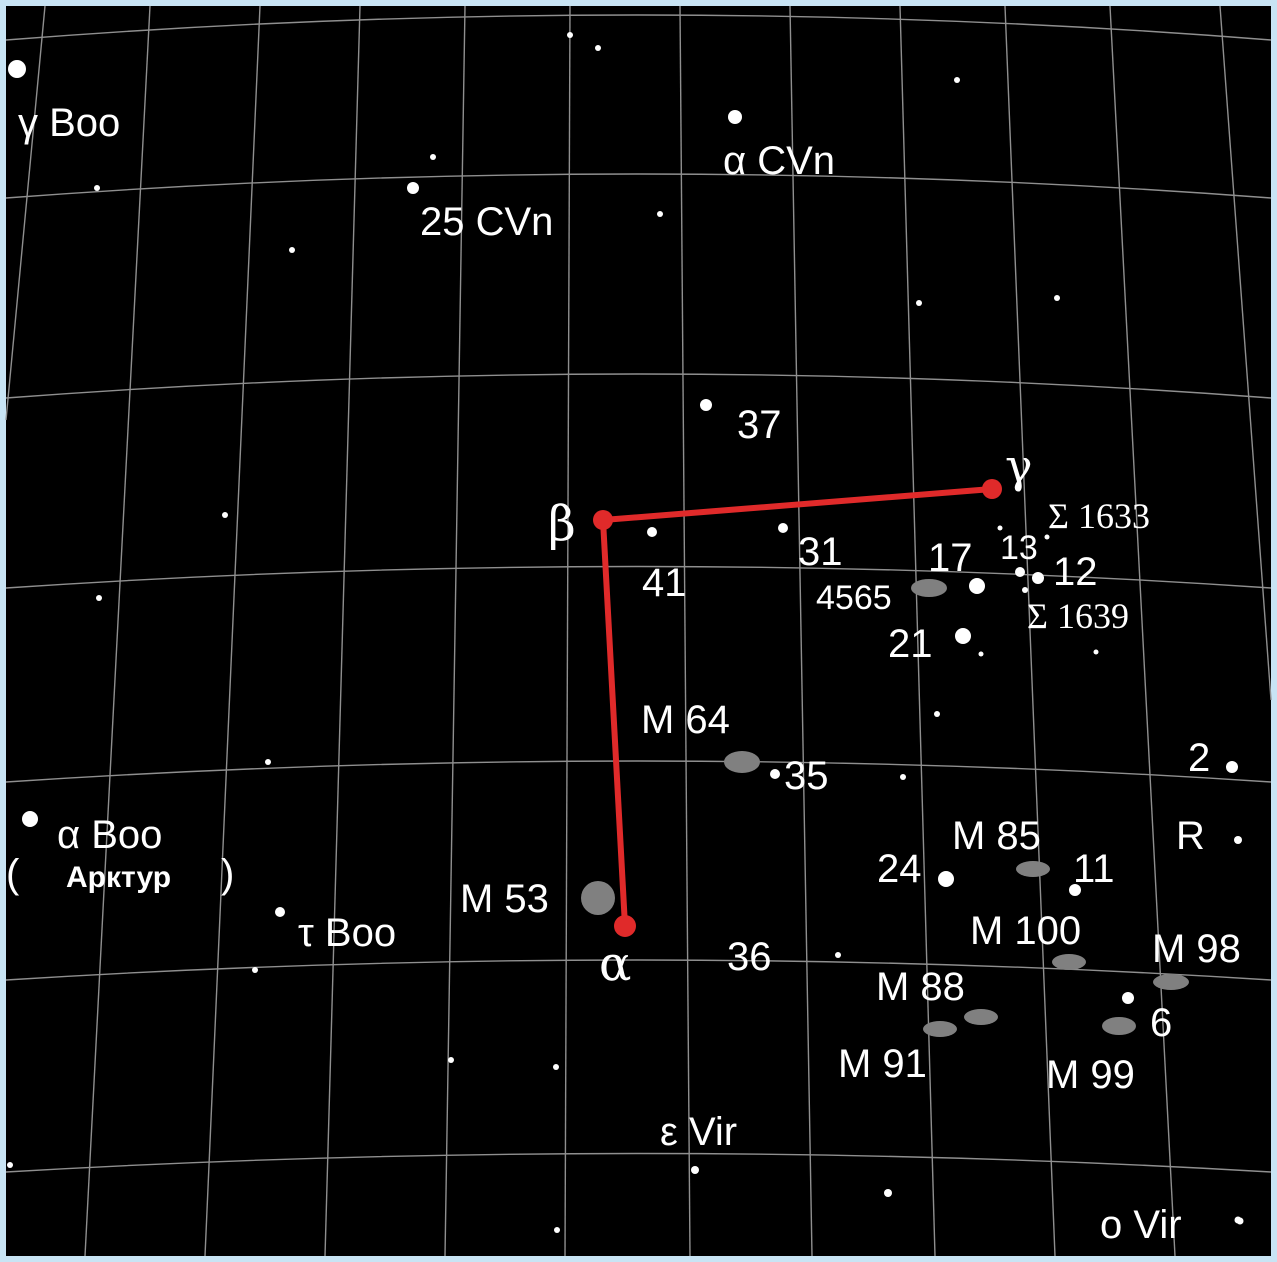 The image size is (1277, 1262). I want to click on cluster-m53, so click(598, 898).